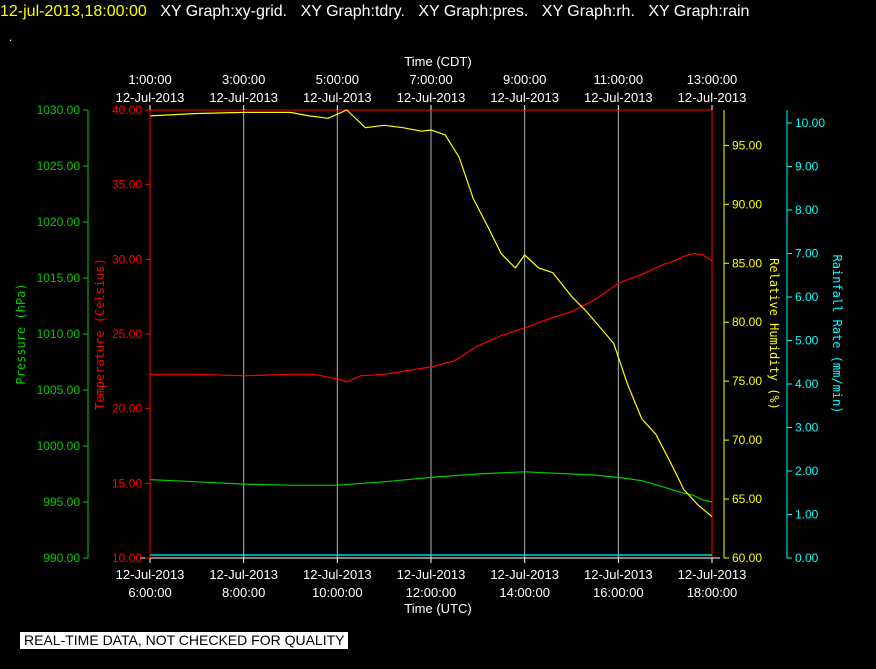 This screenshot has width=876, height=669. I want to click on pres-series-line, so click(431, 487).